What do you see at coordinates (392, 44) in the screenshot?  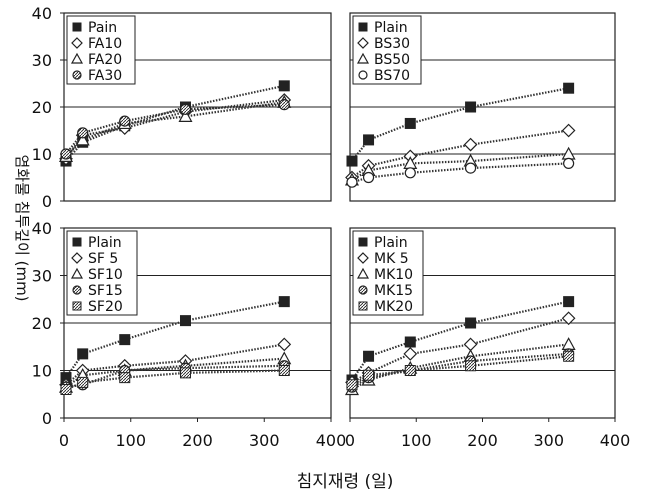 I see `legend-label: BS30` at bounding box center [392, 44].